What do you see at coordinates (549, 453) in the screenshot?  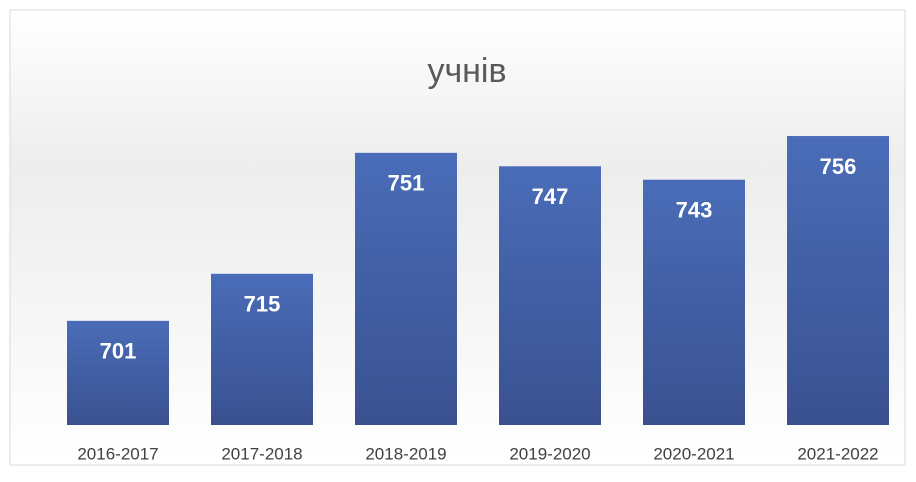 I see `x-tick-label: 2019-2020` at bounding box center [549, 453].